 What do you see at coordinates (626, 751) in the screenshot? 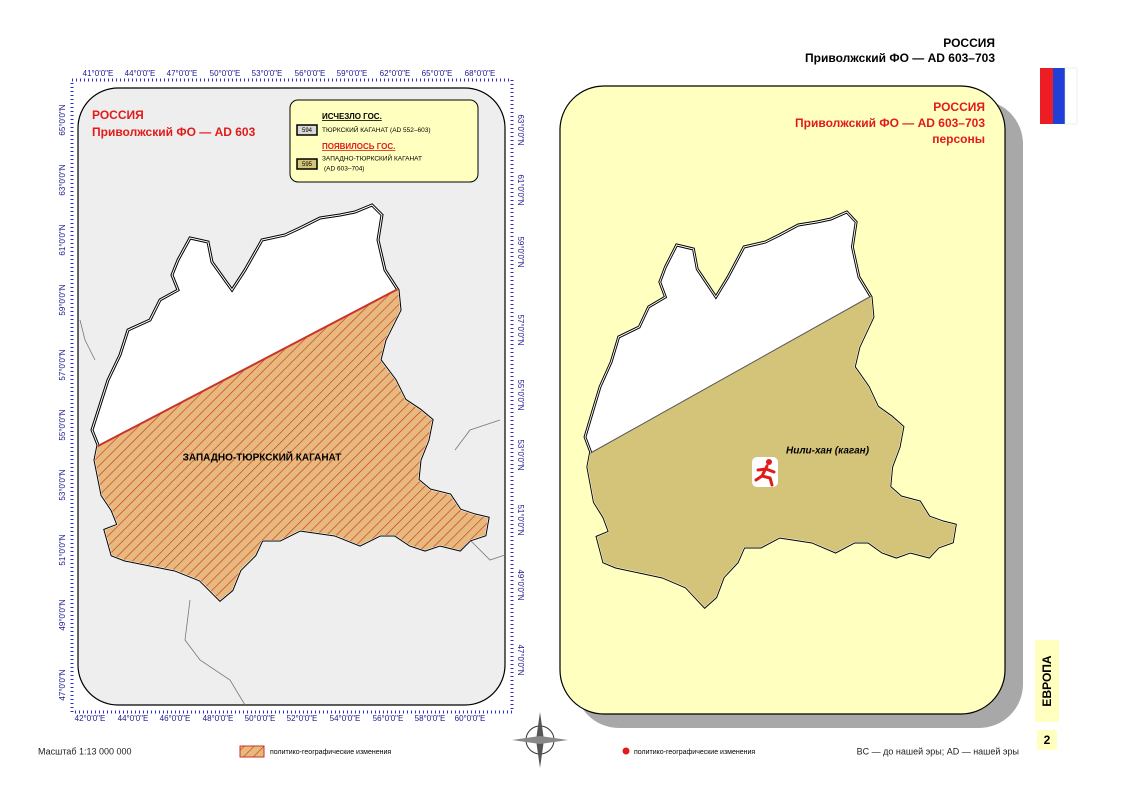
I see `legend-dot` at bounding box center [626, 751].